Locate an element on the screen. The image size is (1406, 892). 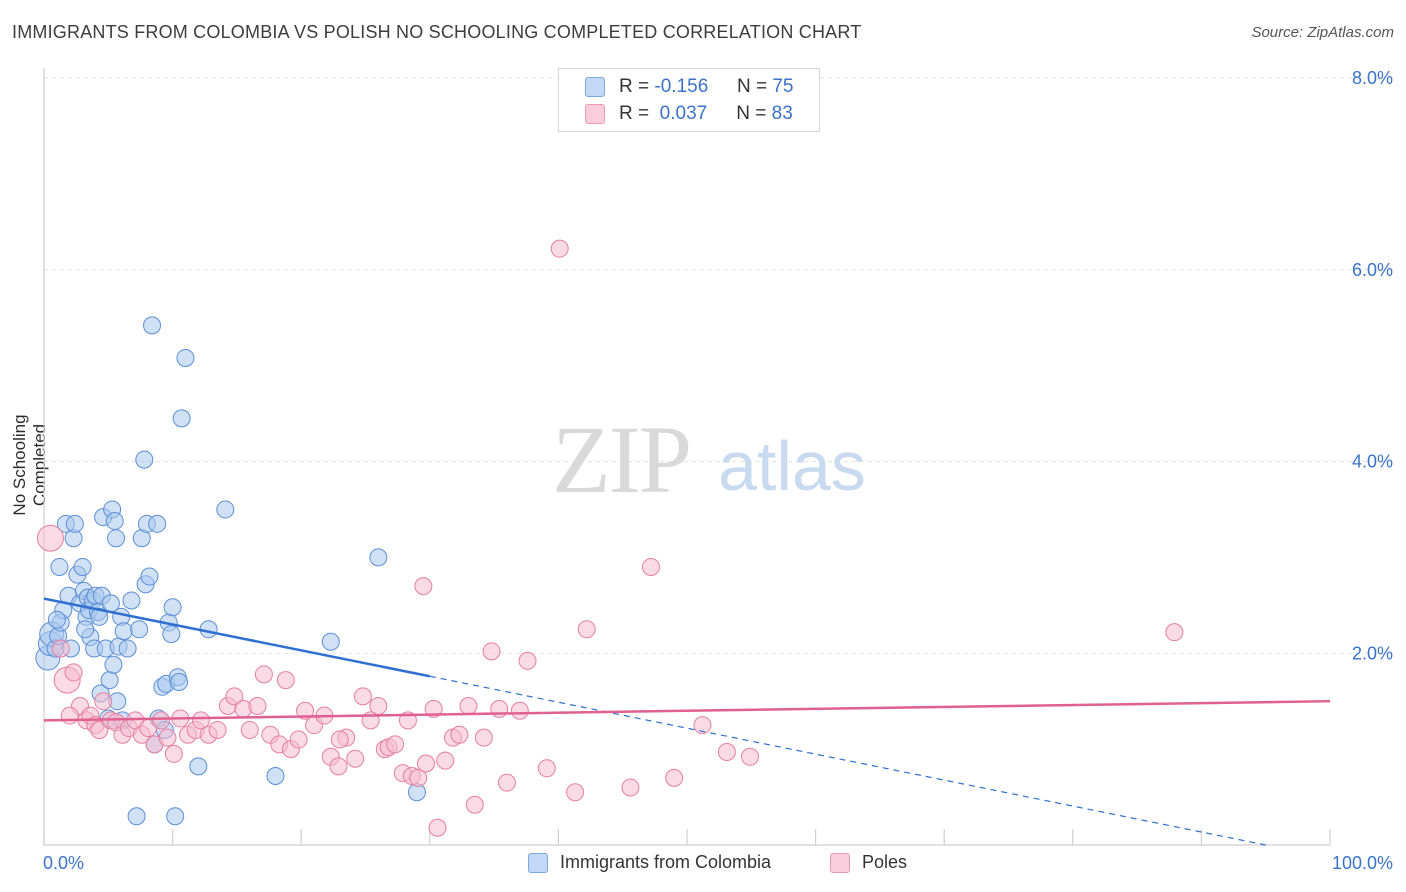
trend-line-colombia is located at coordinates (237, 637).